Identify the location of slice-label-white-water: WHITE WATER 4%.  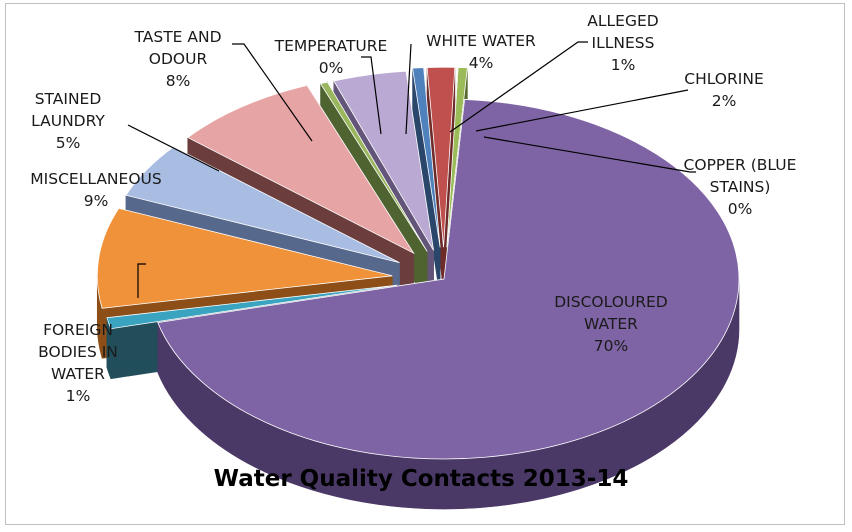
(481, 52).